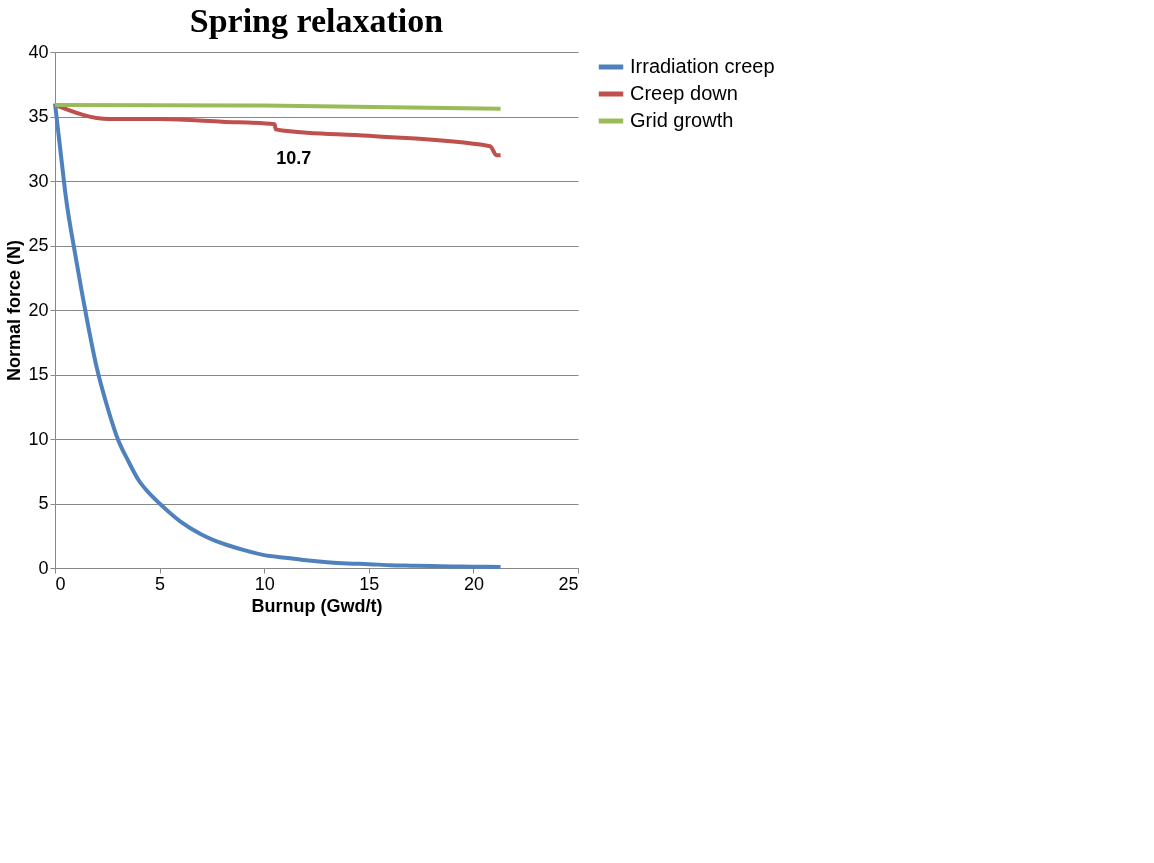 This screenshot has width=1154, height=863. Describe the element at coordinates (684, 93) in the screenshot. I see `legend-label: Creep down` at that location.